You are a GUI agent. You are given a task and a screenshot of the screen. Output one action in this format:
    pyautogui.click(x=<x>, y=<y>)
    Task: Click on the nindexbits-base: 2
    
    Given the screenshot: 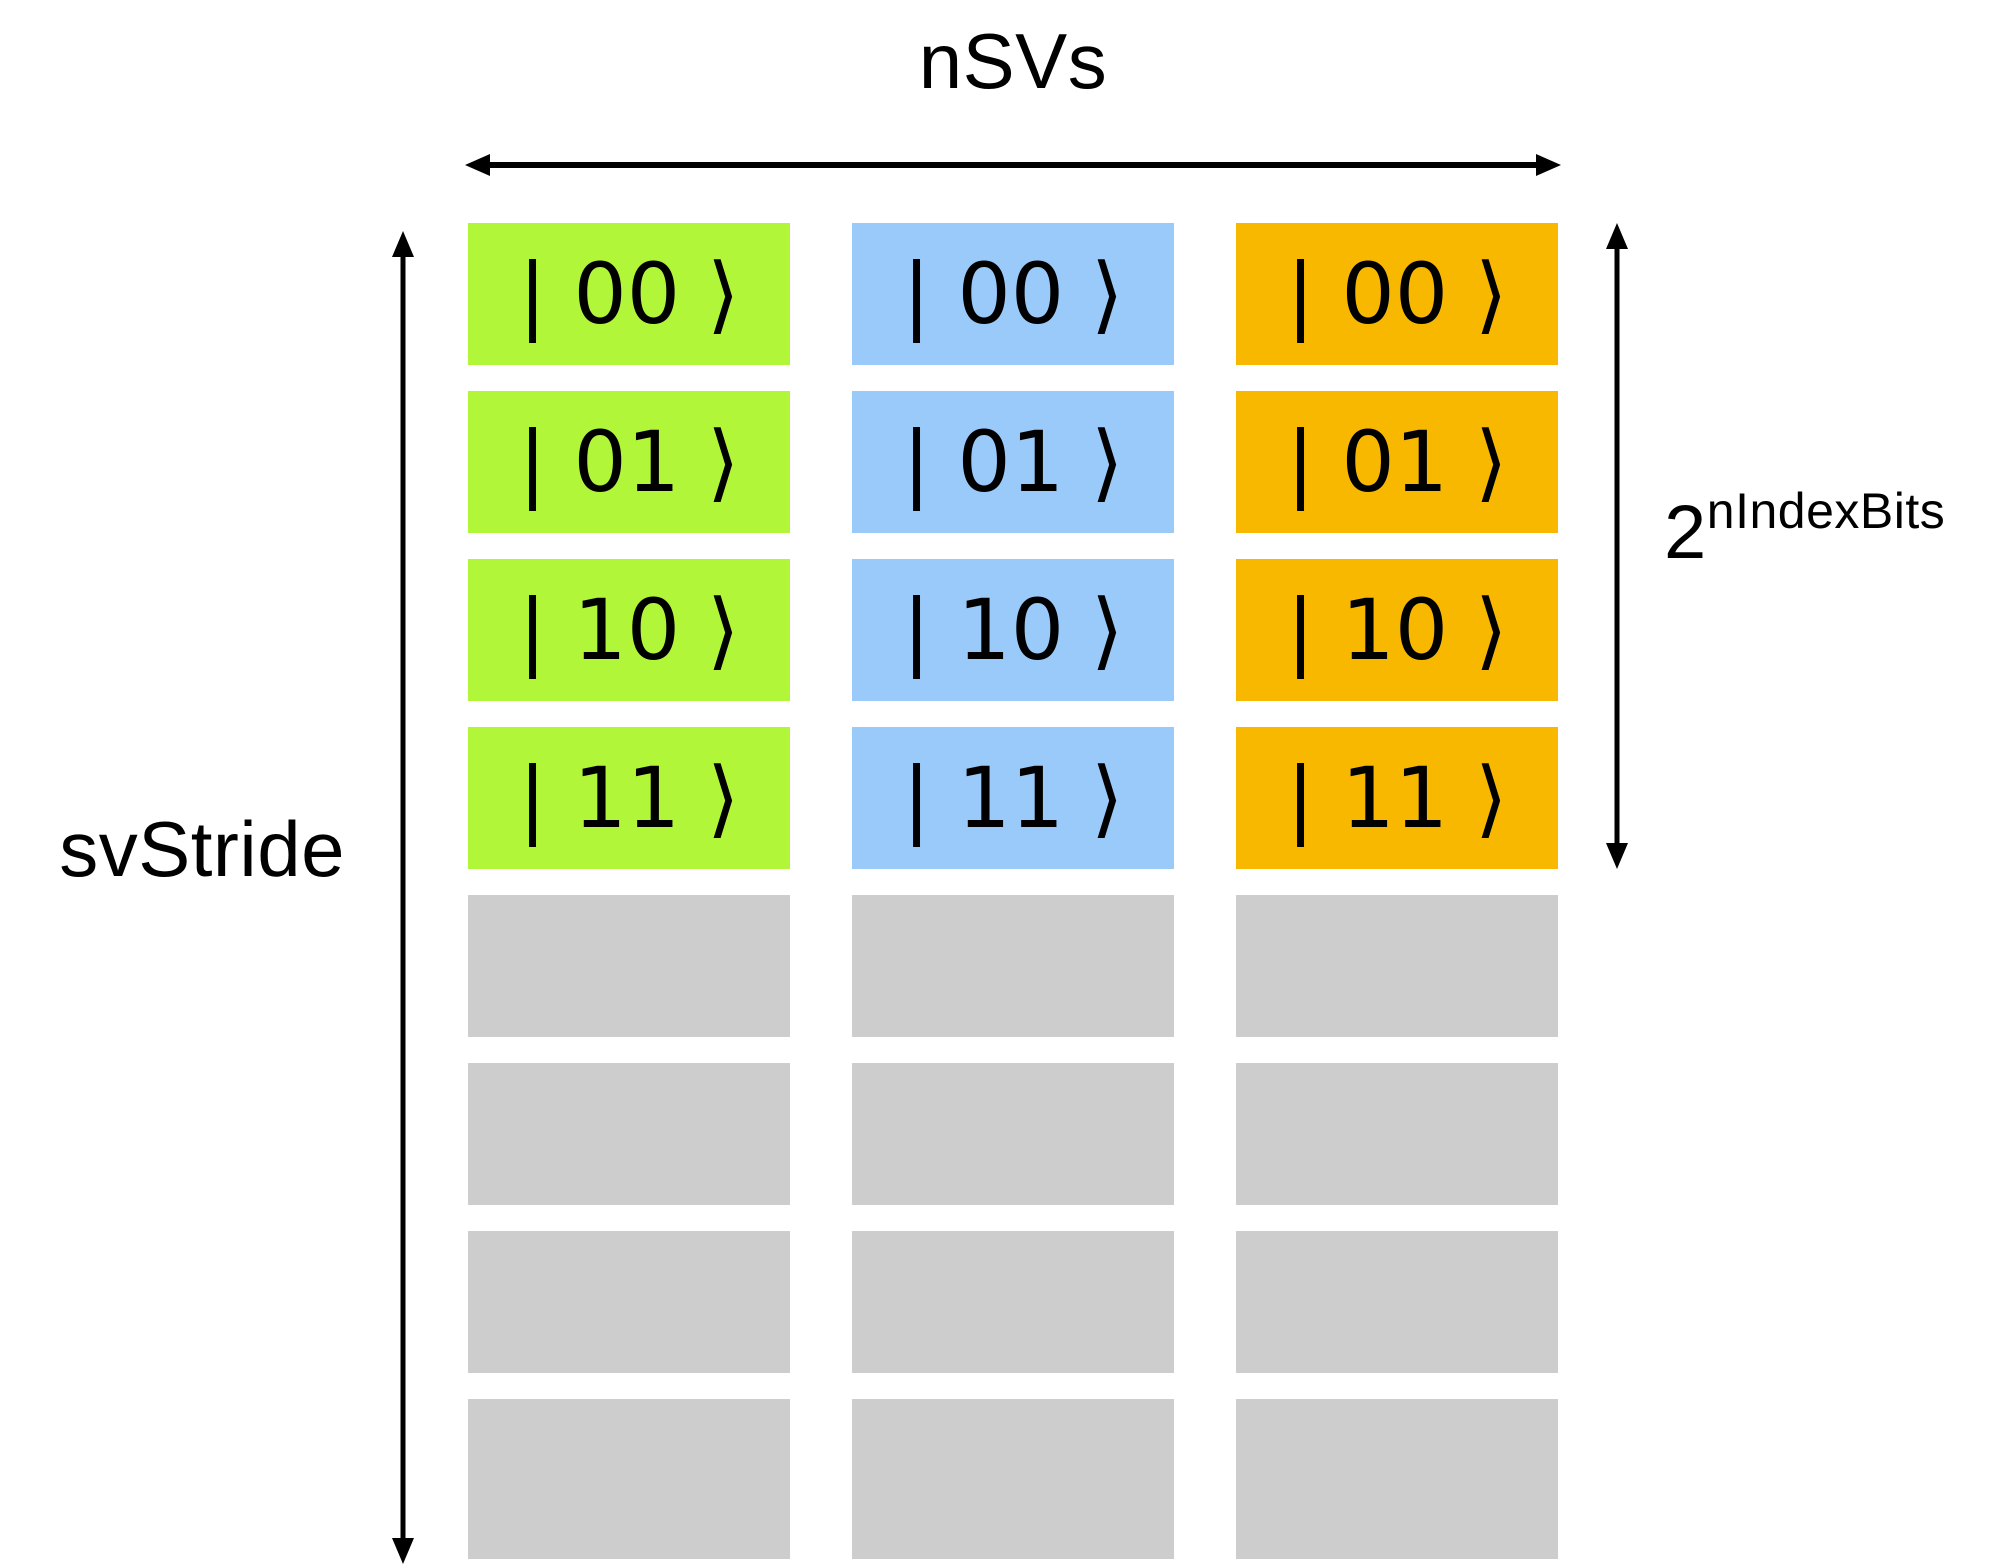 What is the action you would take?
    pyautogui.click(x=1685, y=532)
    